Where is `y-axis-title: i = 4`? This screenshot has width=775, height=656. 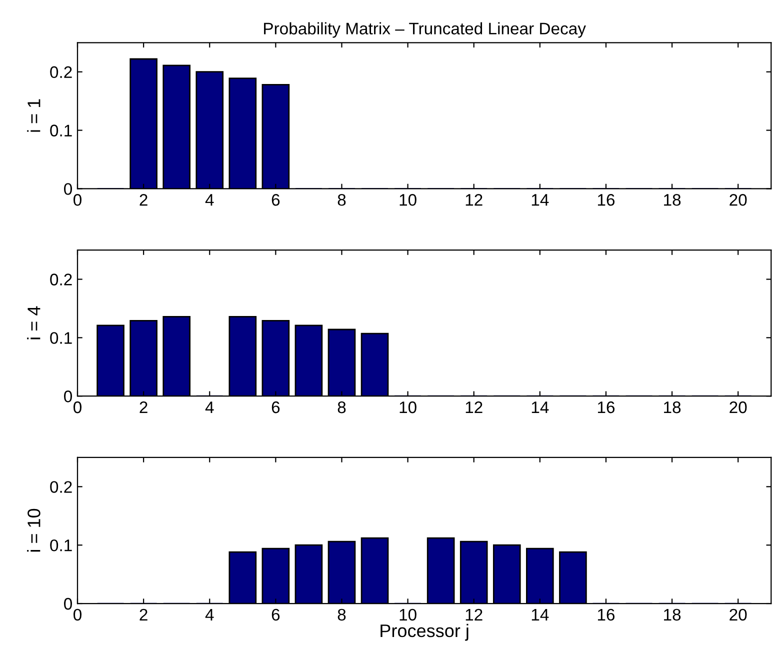 y-axis-title: i = 4 is located at coordinates (33, 323).